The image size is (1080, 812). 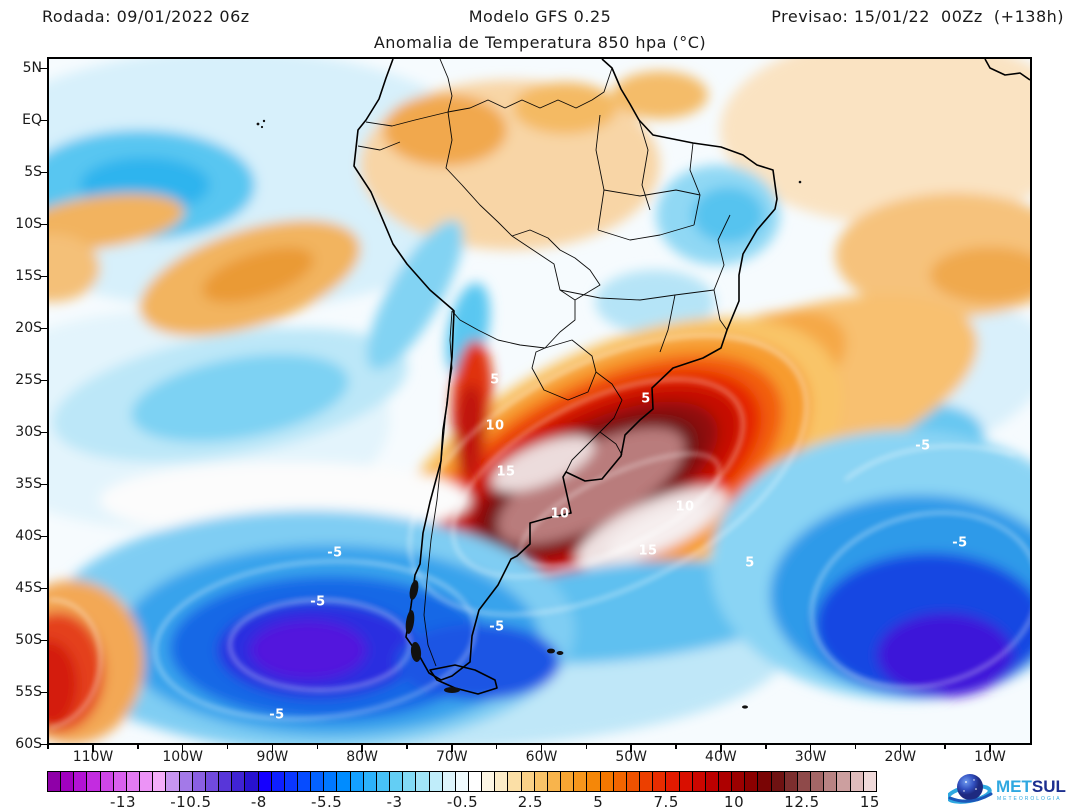 What do you see at coordinates (530, 802) in the screenshot?
I see `colorbar-tick-label: 2.5` at bounding box center [530, 802].